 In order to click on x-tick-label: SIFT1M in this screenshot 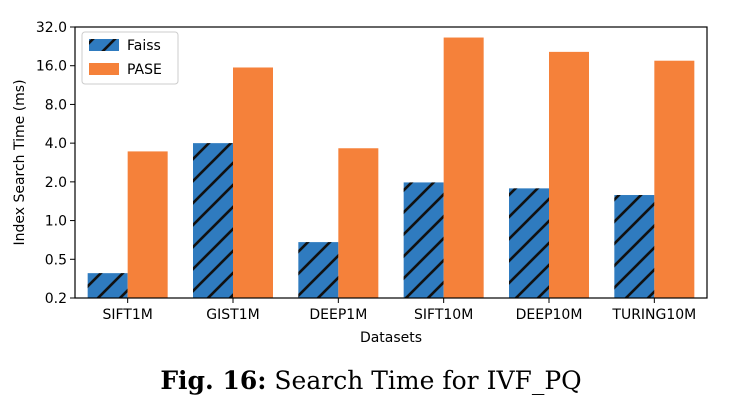, I will do `click(127, 315)`.